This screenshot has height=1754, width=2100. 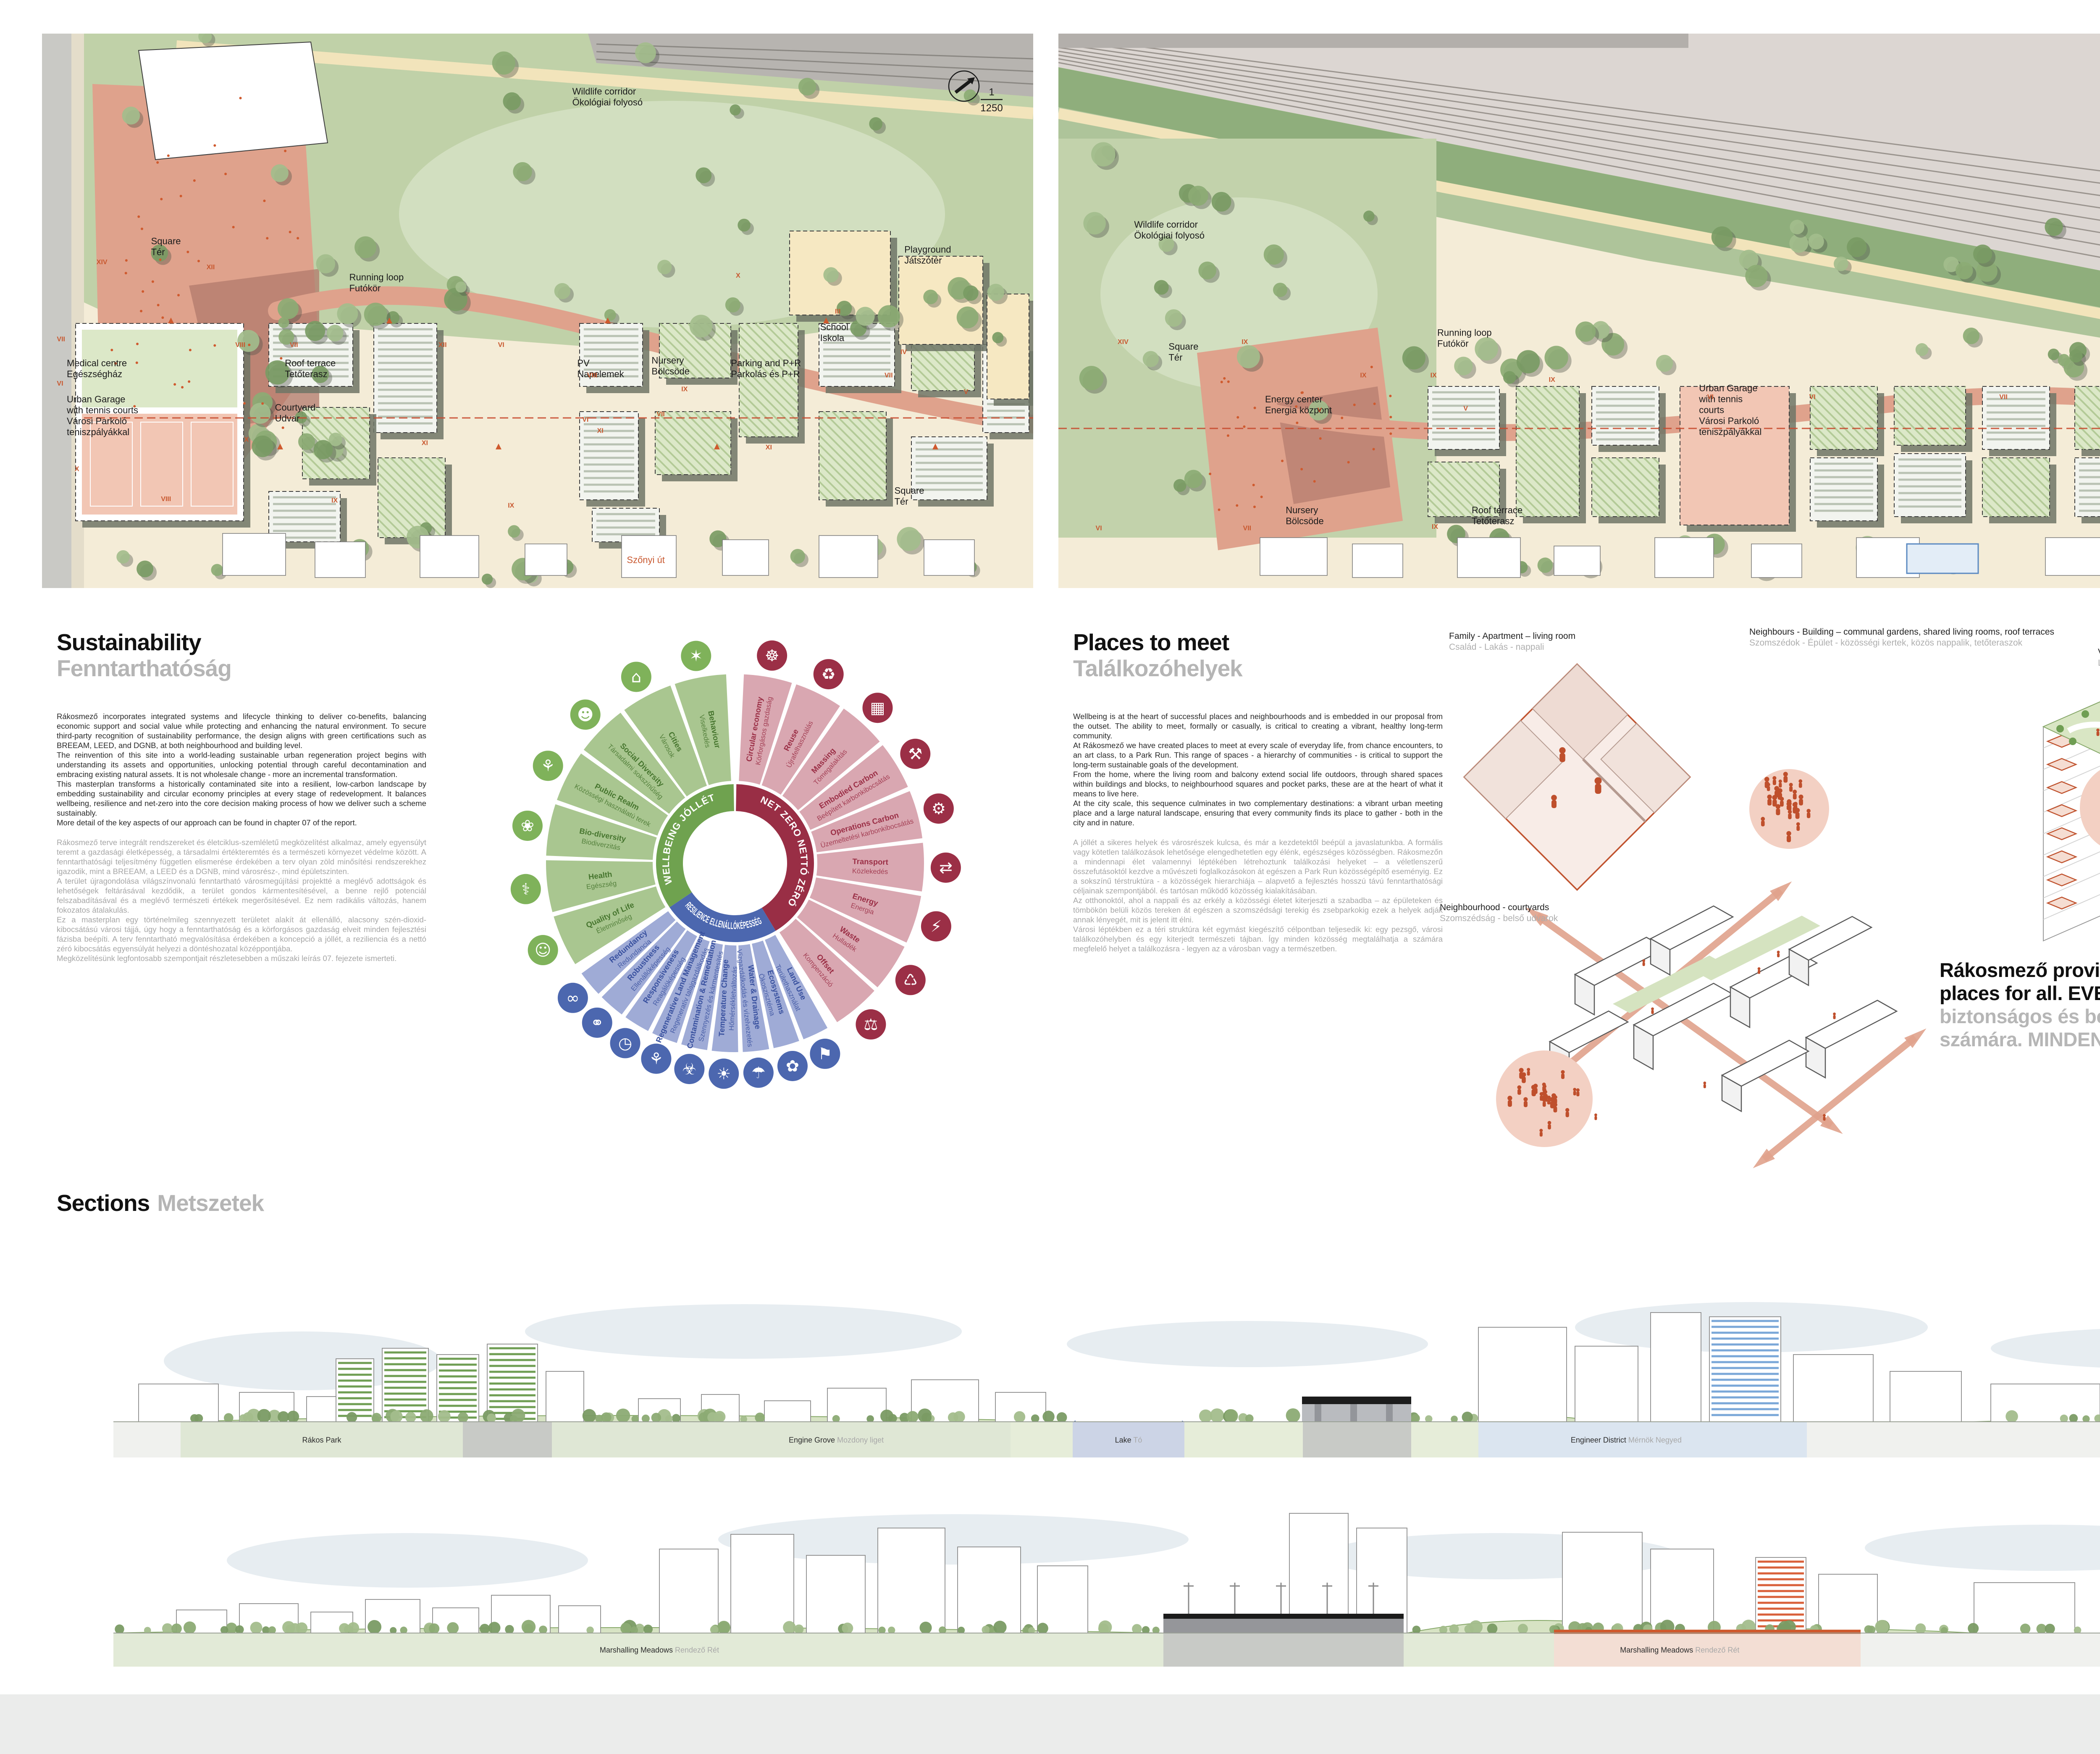 What do you see at coordinates (1729, 420) in the screenshot?
I see `svg-text: Városi Parkoló` at bounding box center [1729, 420].